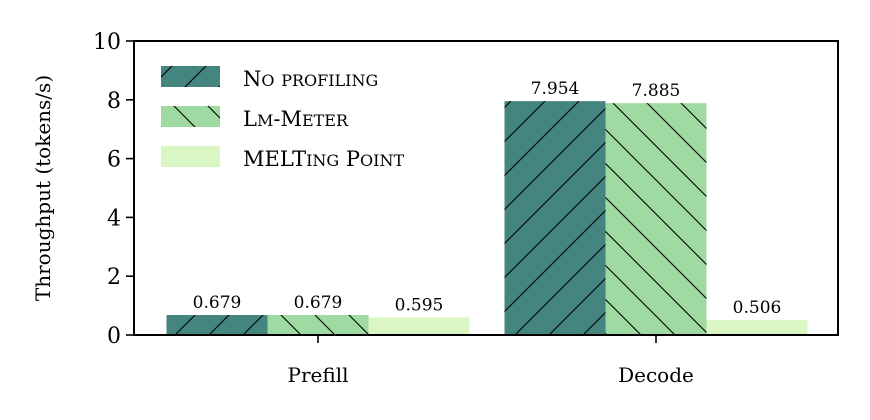 Image resolution: width=870 pixels, height=420 pixels. Describe the element at coordinates (656, 375) in the screenshot. I see `x-tick-label-decode: Decode` at that location.